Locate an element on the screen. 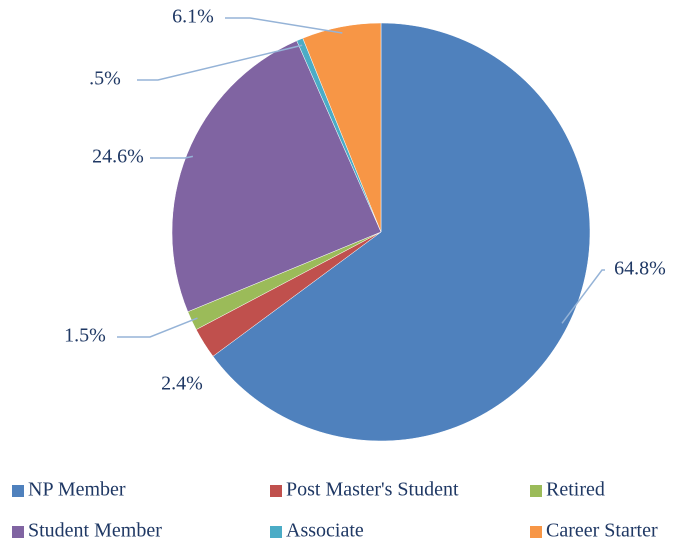 This screenshot has width=699, height=546. data-label: .5% is located at coordinates (105, 79).